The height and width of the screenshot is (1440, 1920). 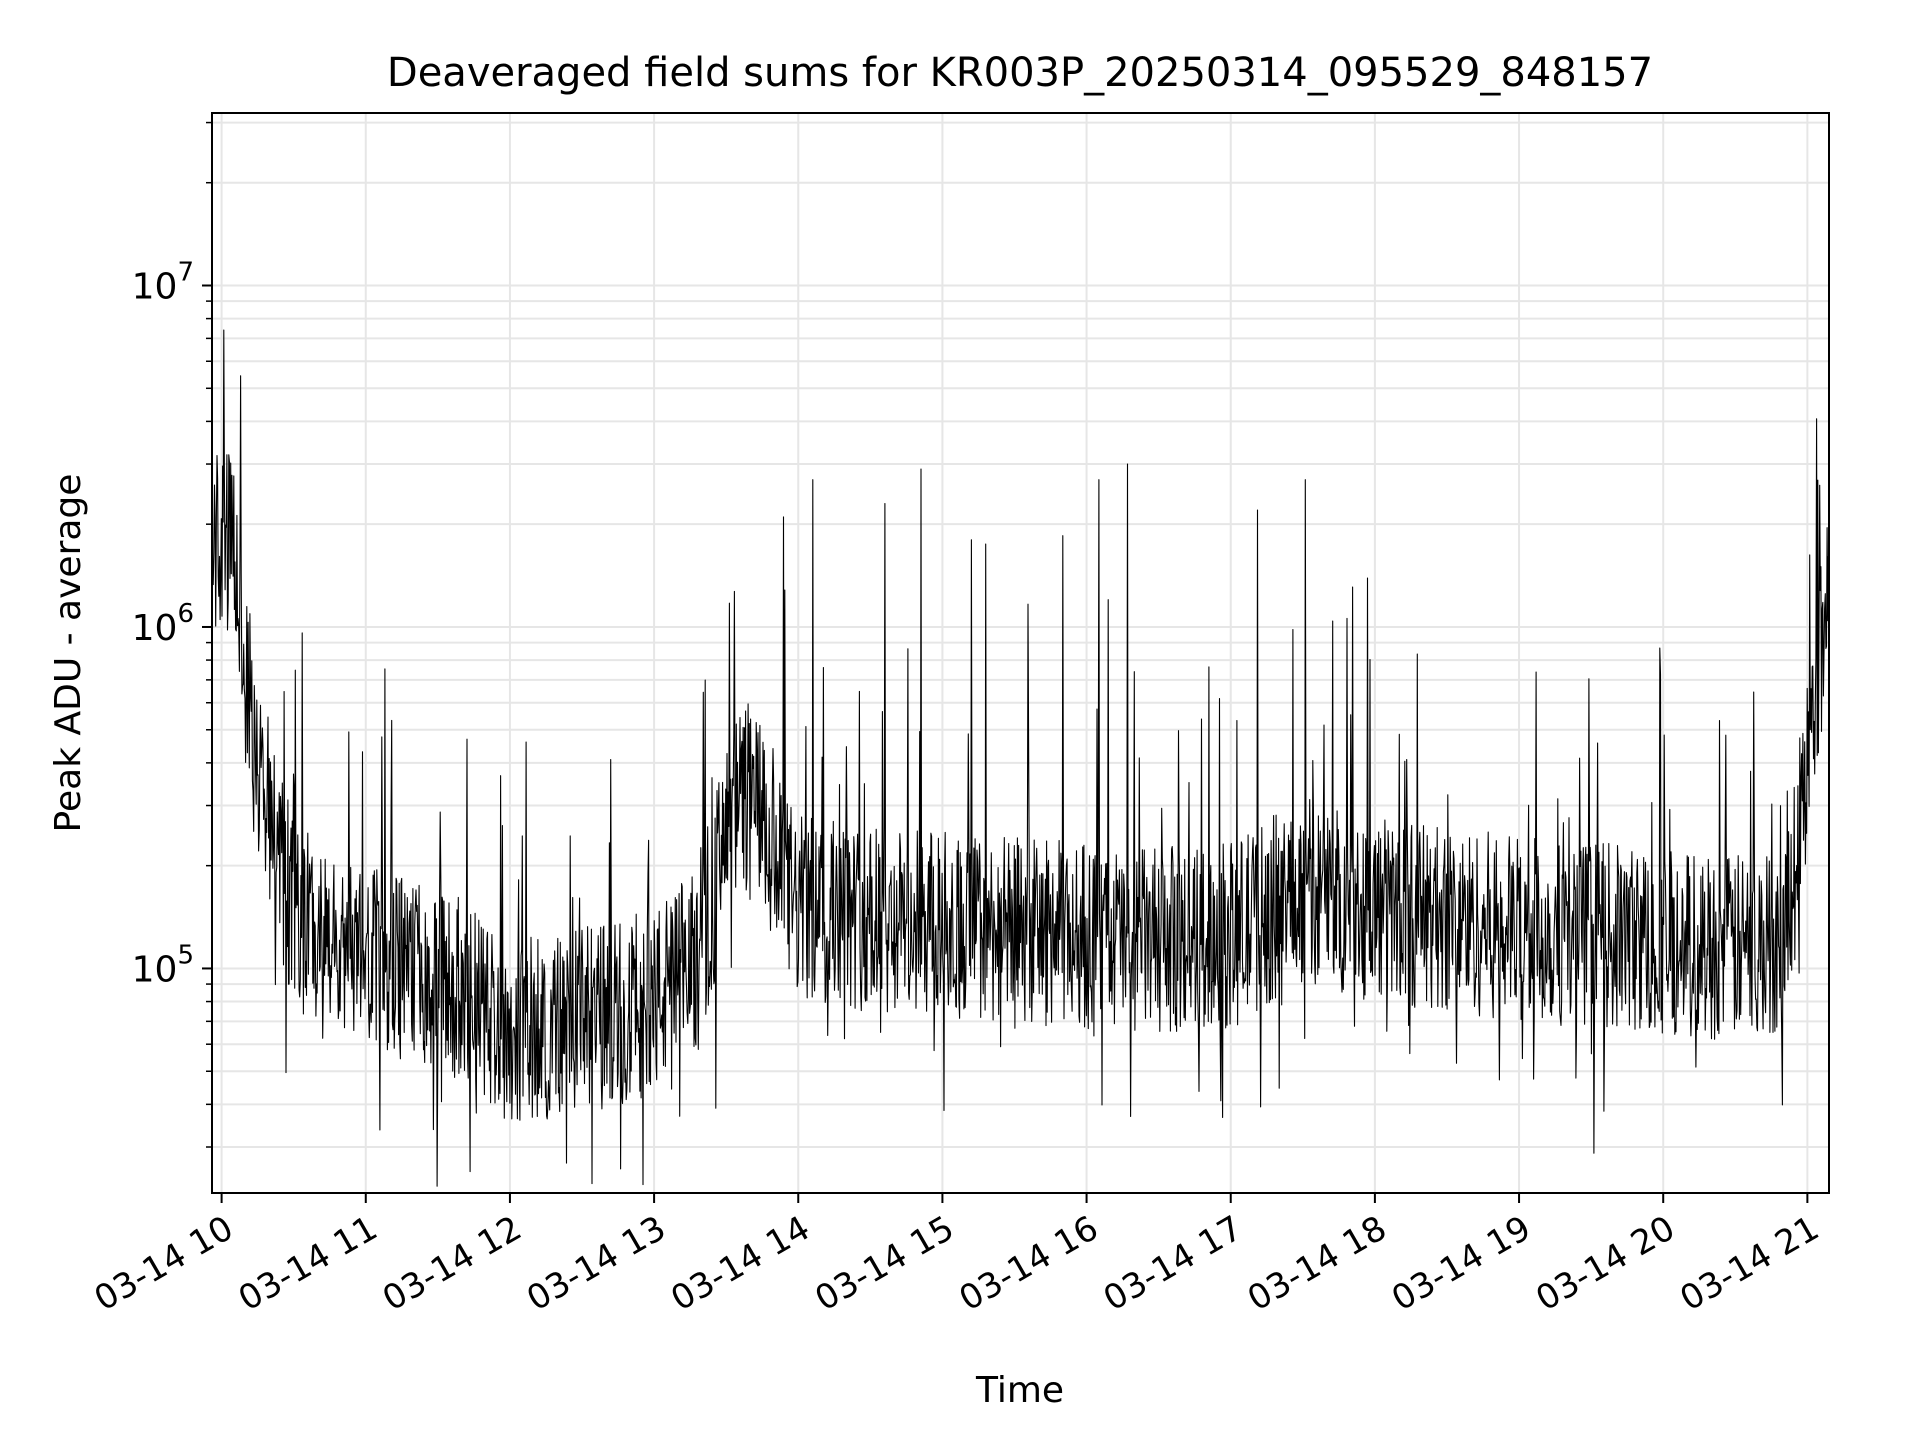 I want to click on y-axis-label: Peak ADU - average, so click(x=68, y=653).